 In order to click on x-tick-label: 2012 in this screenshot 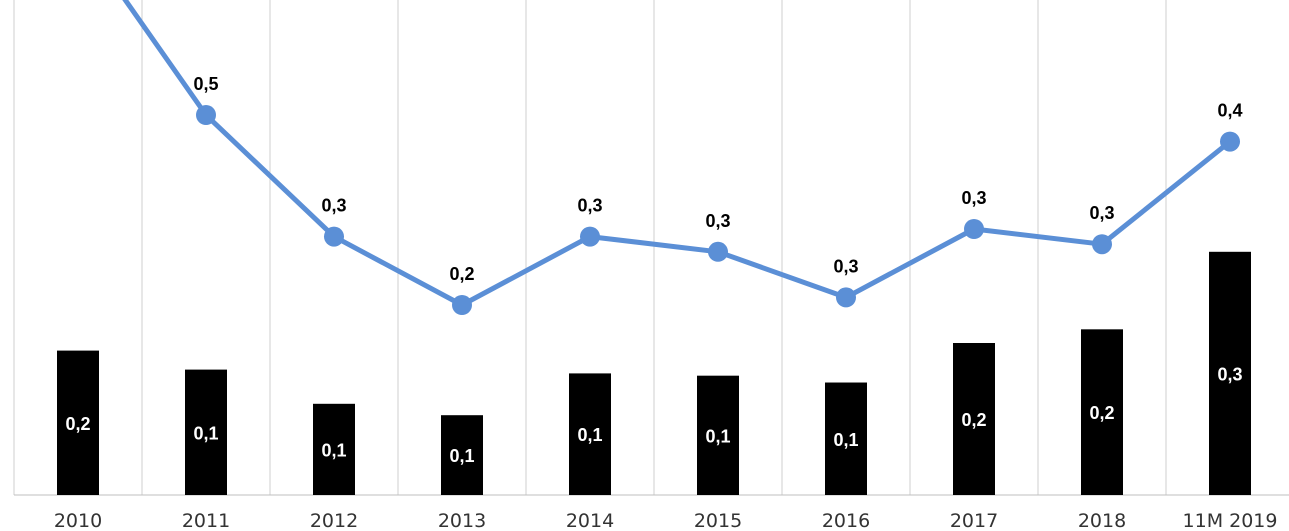, I will do `click(334, 520)`.